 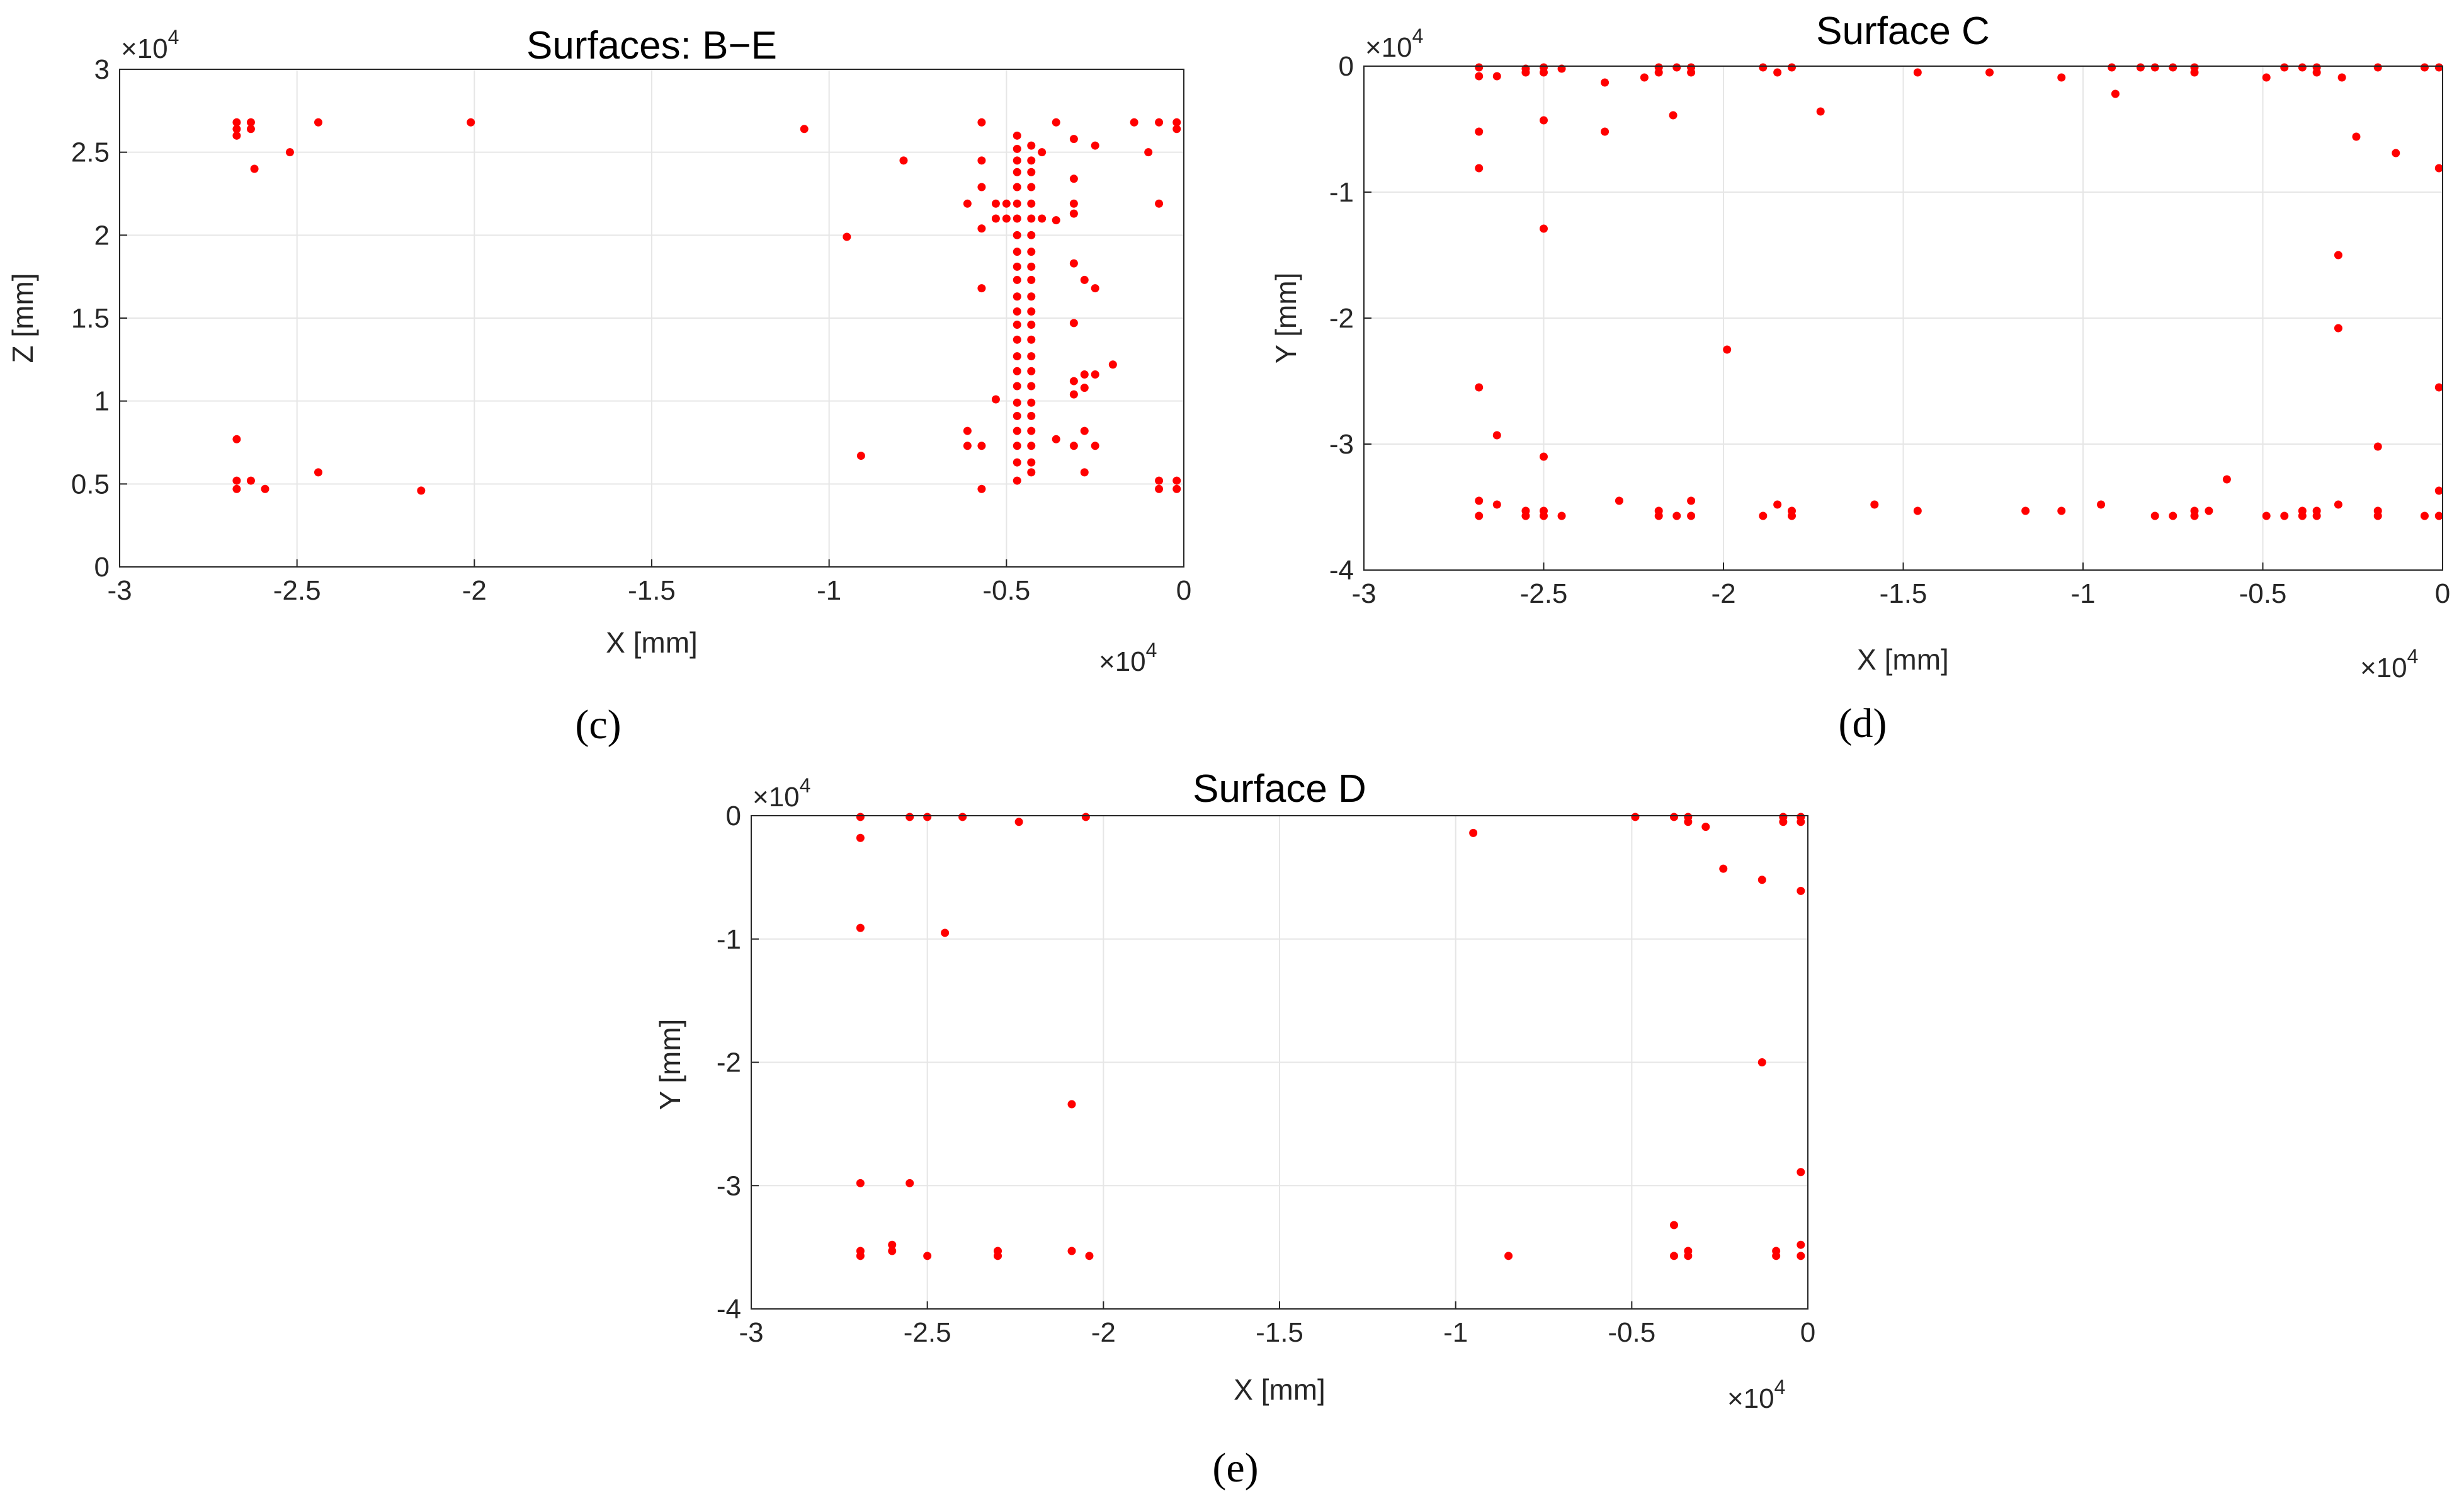 What do you see at coordinates (91, 319) in the screenshot?
I see `y-tick-label: 1.5` at bounding box center [91, 319].